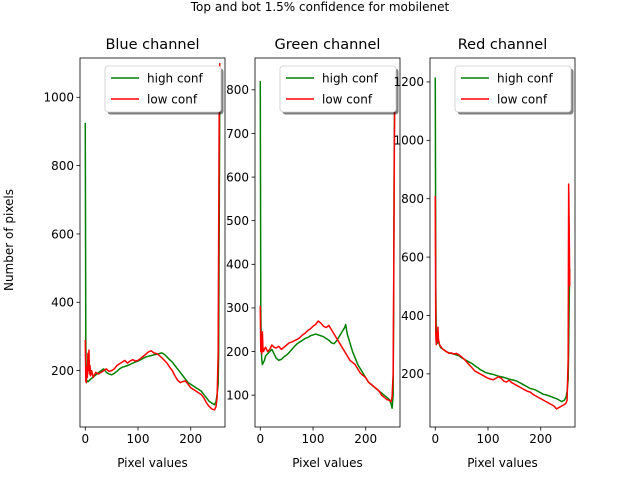  I want to click on blue-channel-x-tick-label-100: 100, so click(138, 439).